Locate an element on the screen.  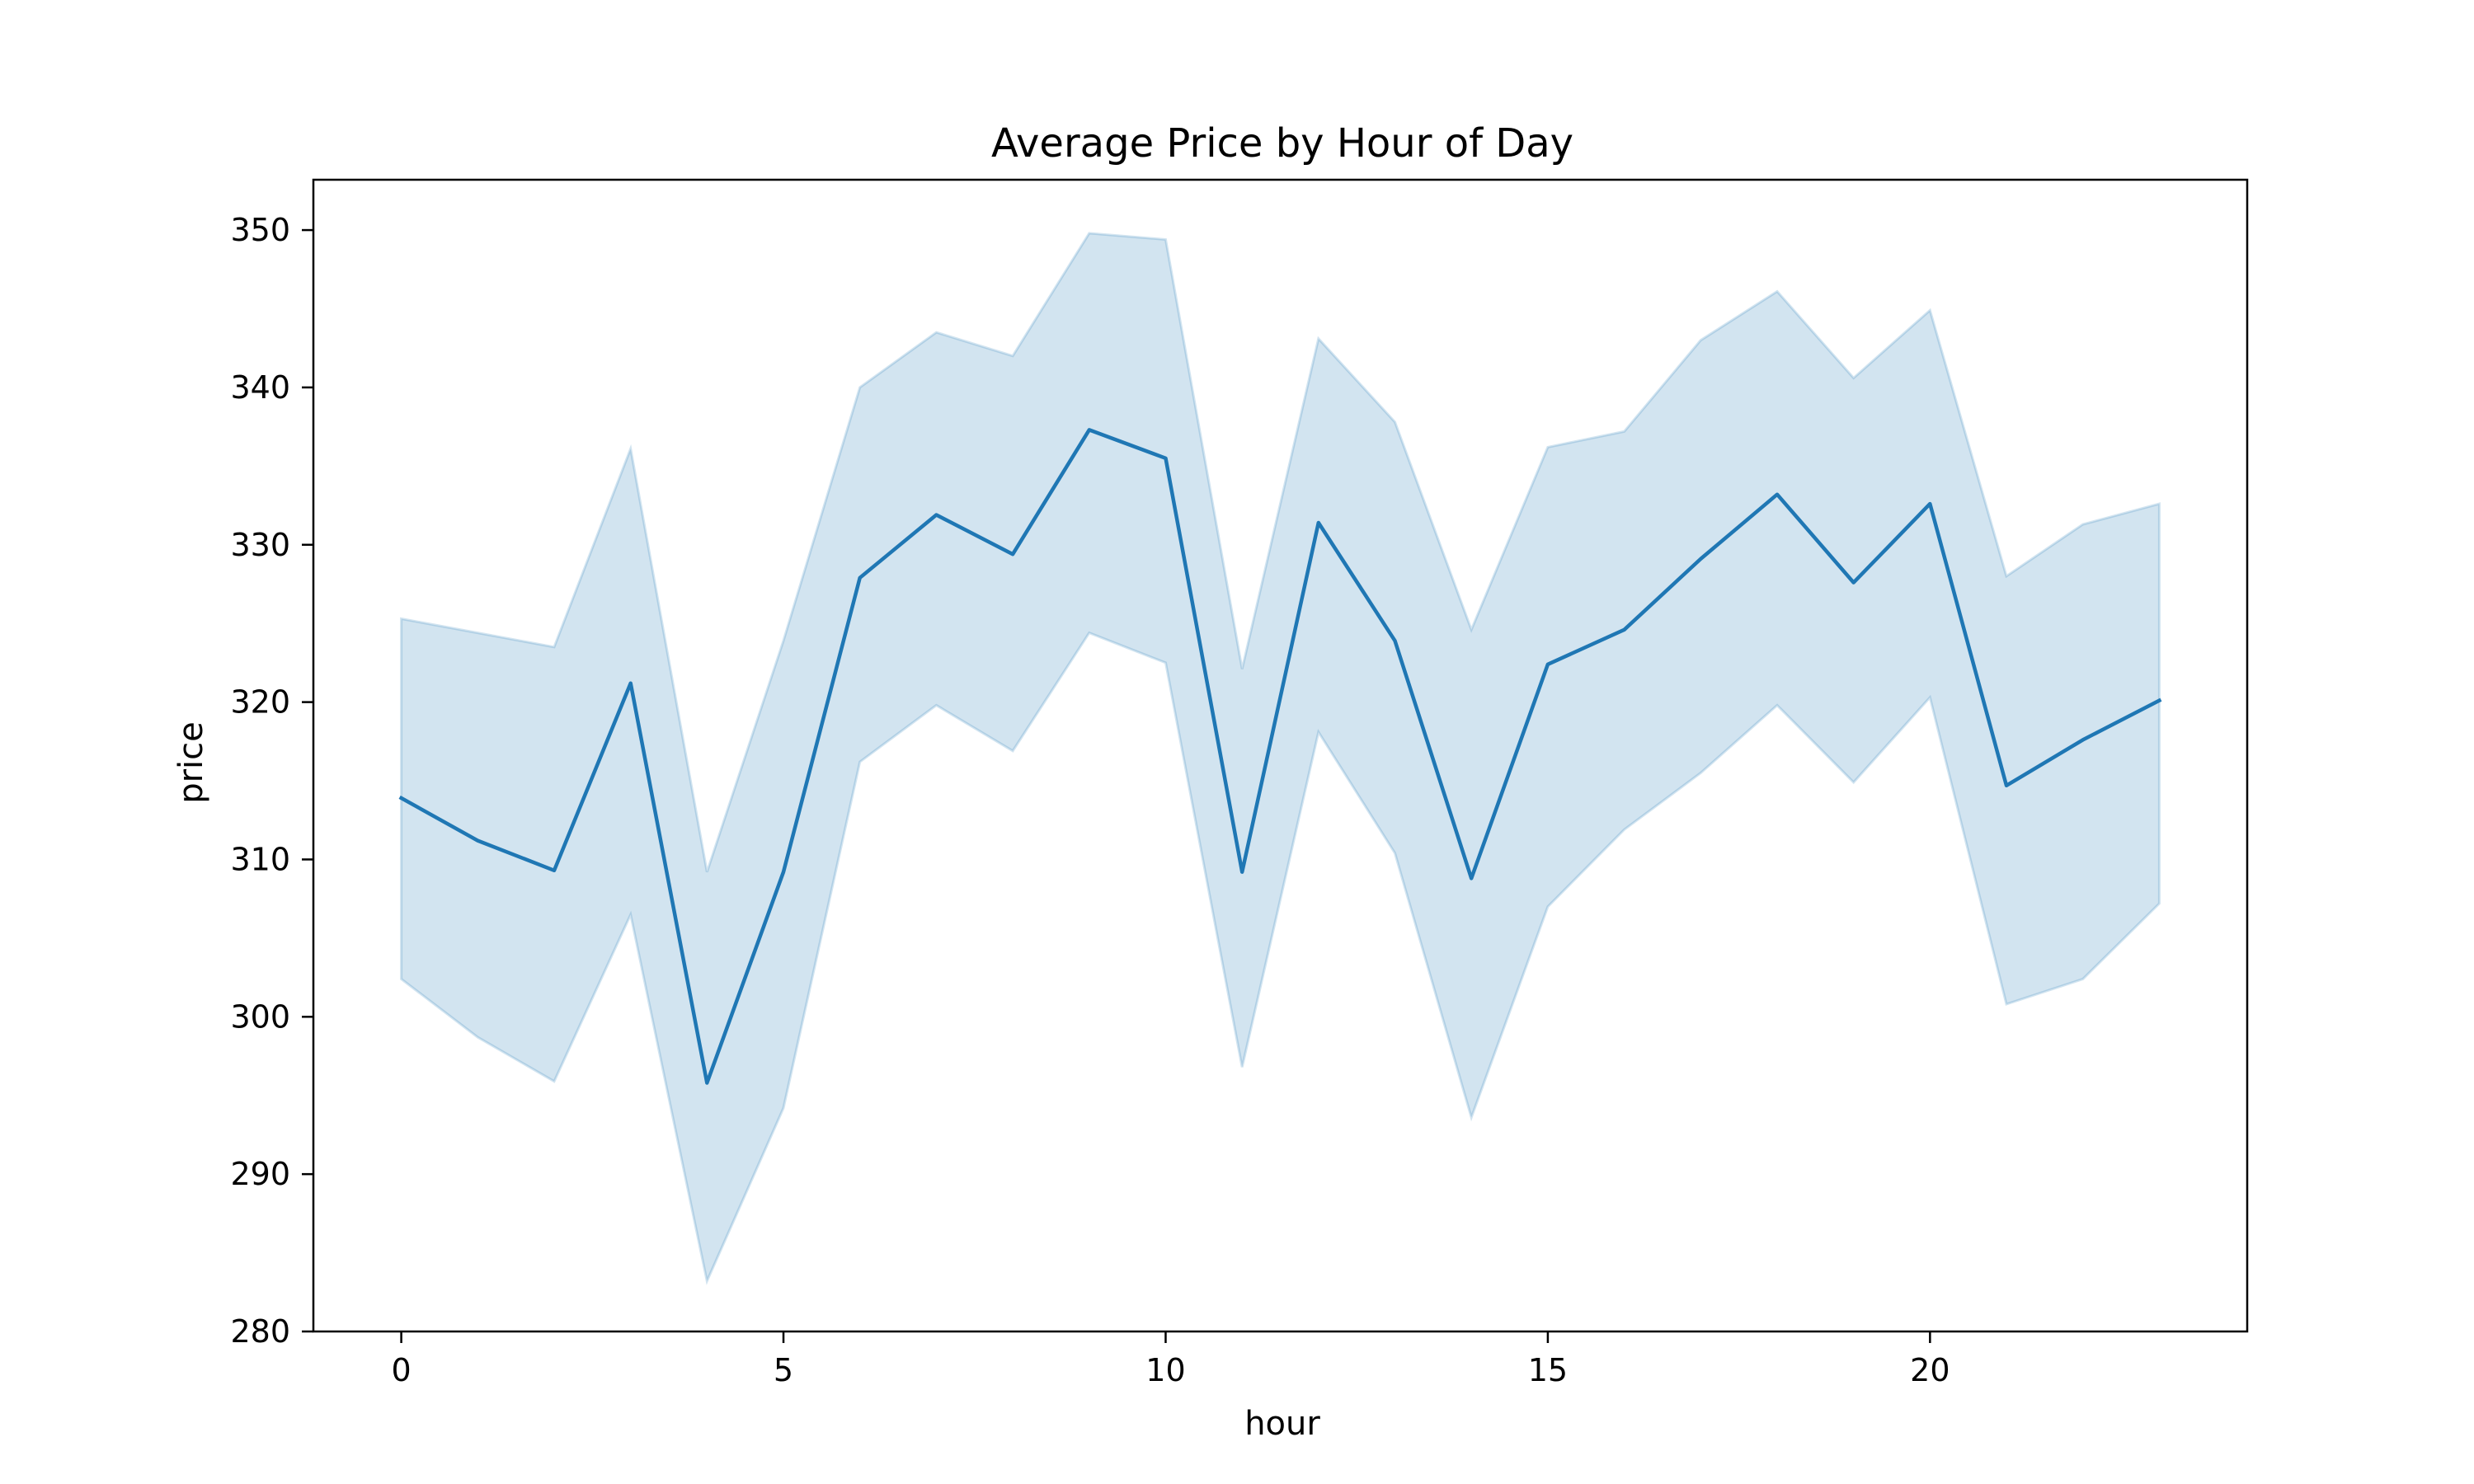
chart-title: Average Price by Hour of Day is located at coordinates (1282, 143).